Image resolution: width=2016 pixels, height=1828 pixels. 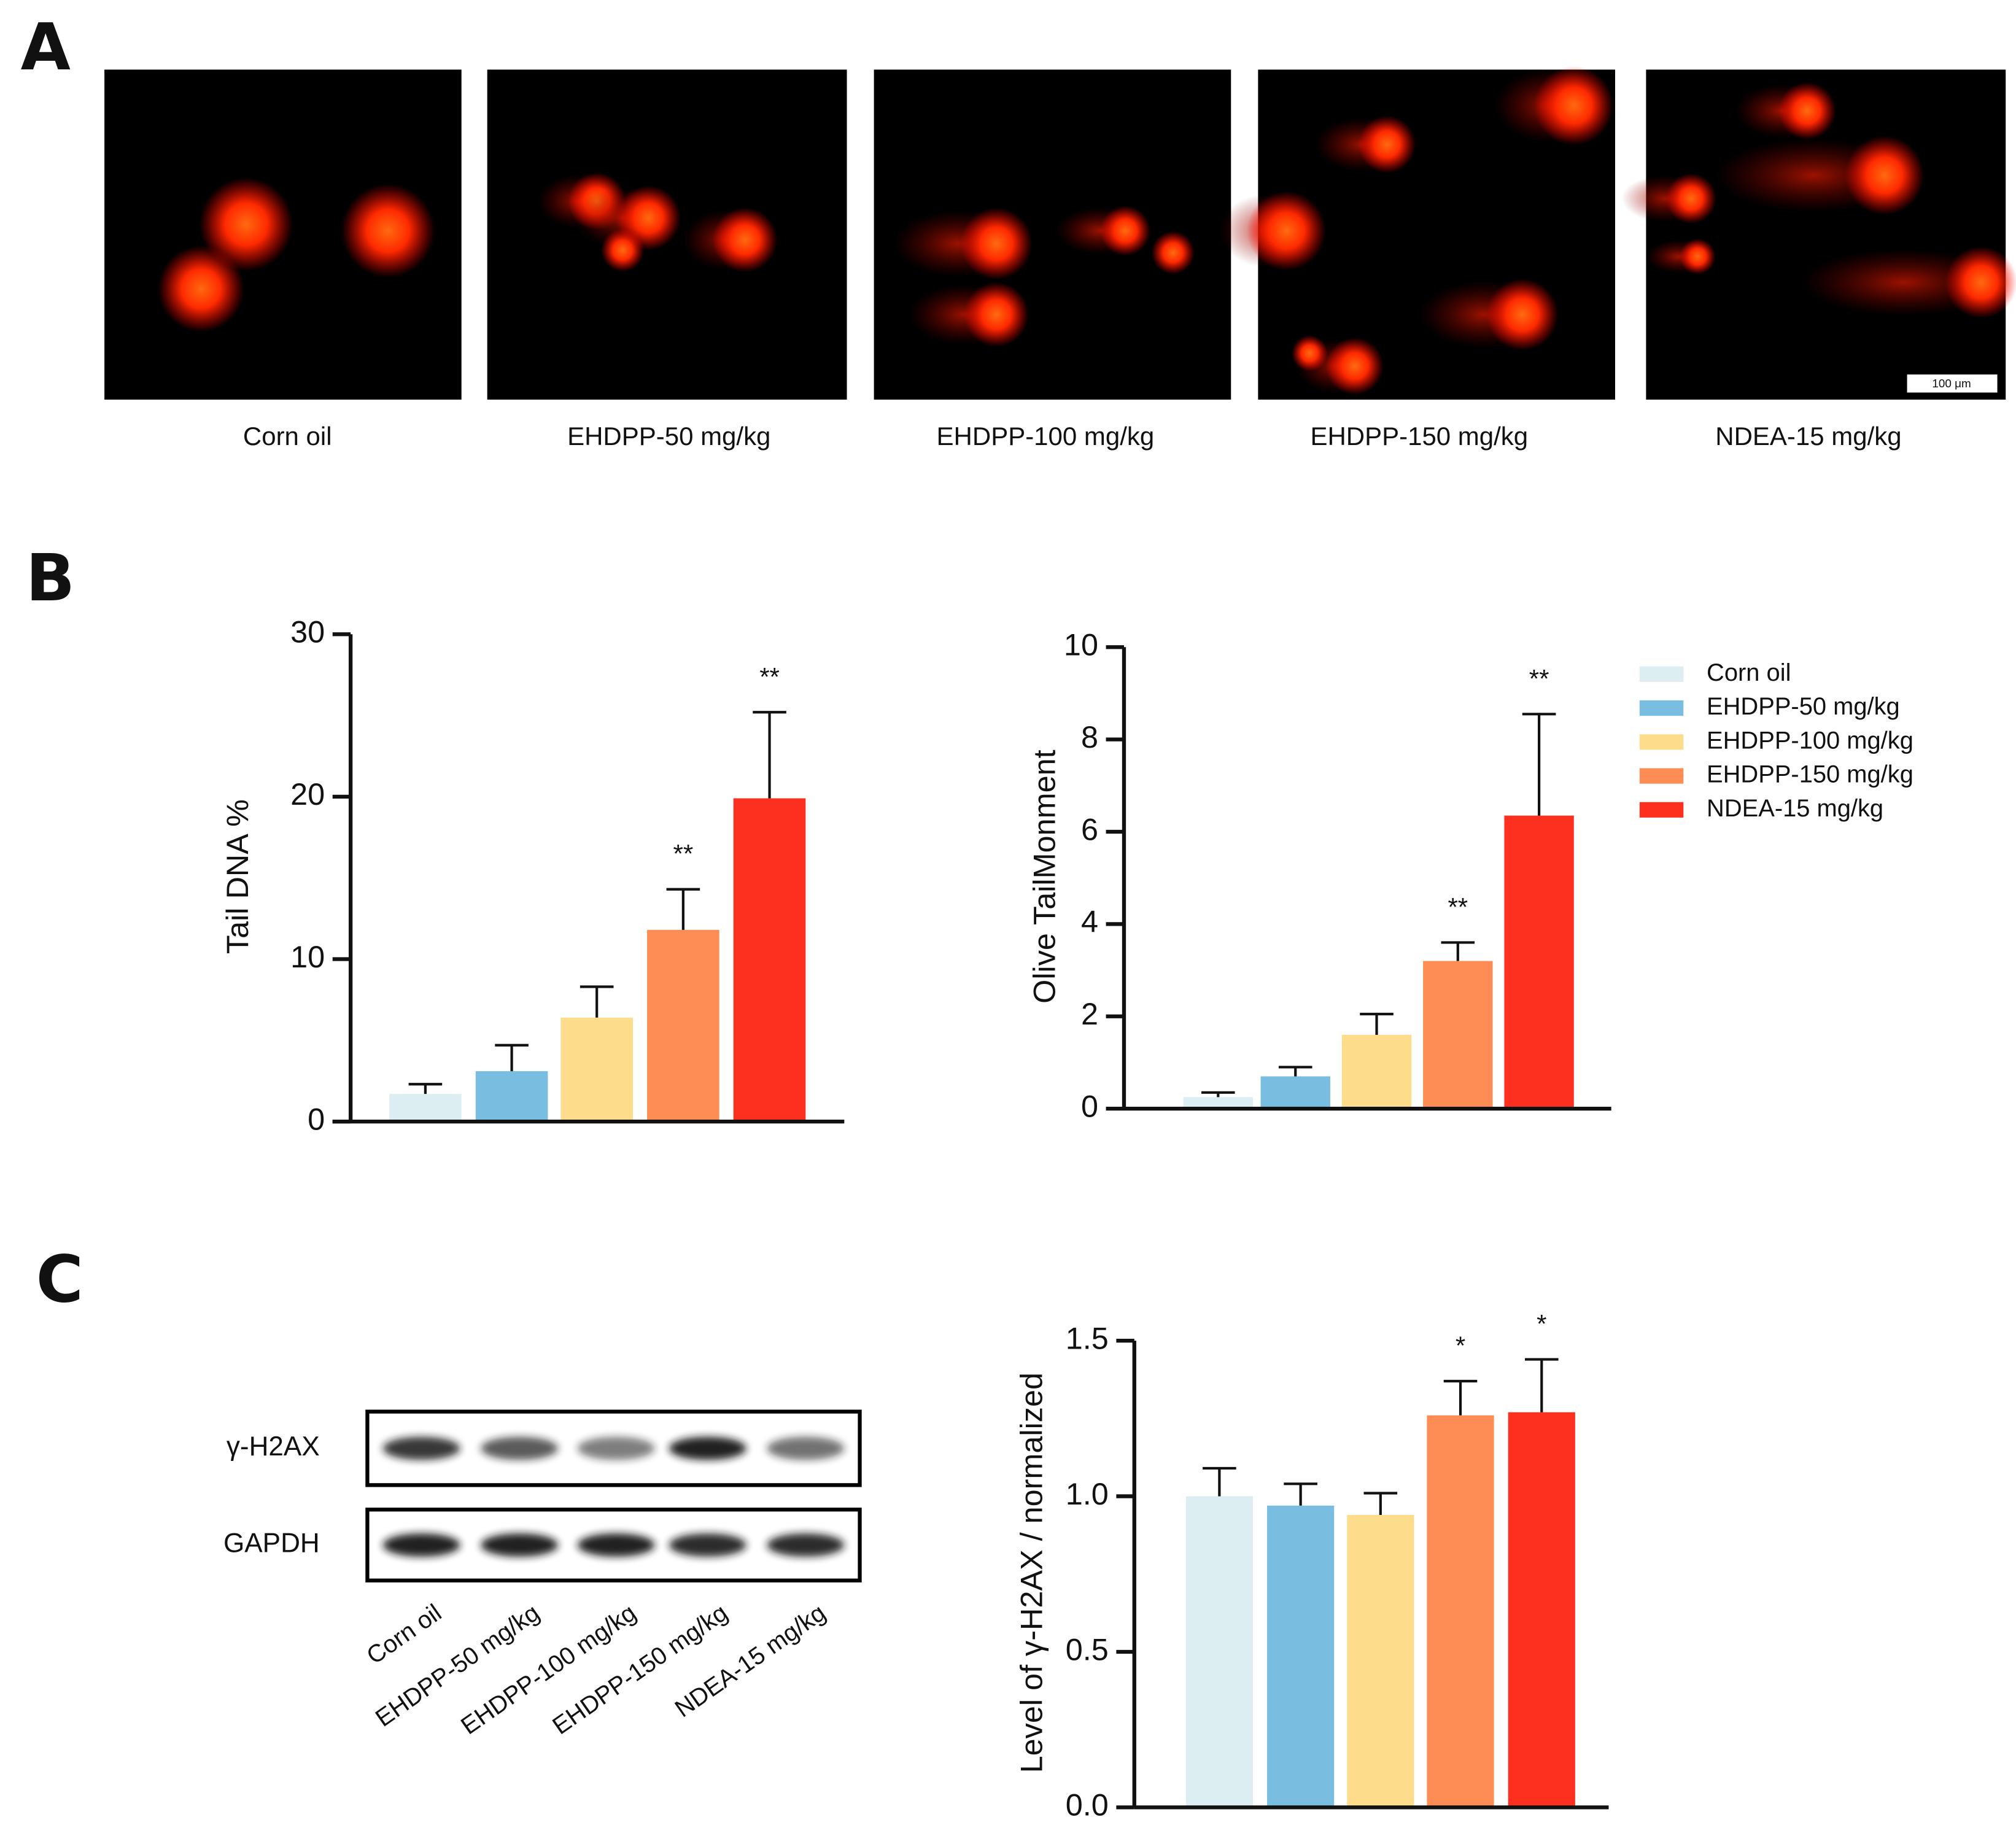 What do you see at coordinates (1089, 922) in the screenshot?
I see `y-tick-label: 4` at bounding box center [1089, 922].